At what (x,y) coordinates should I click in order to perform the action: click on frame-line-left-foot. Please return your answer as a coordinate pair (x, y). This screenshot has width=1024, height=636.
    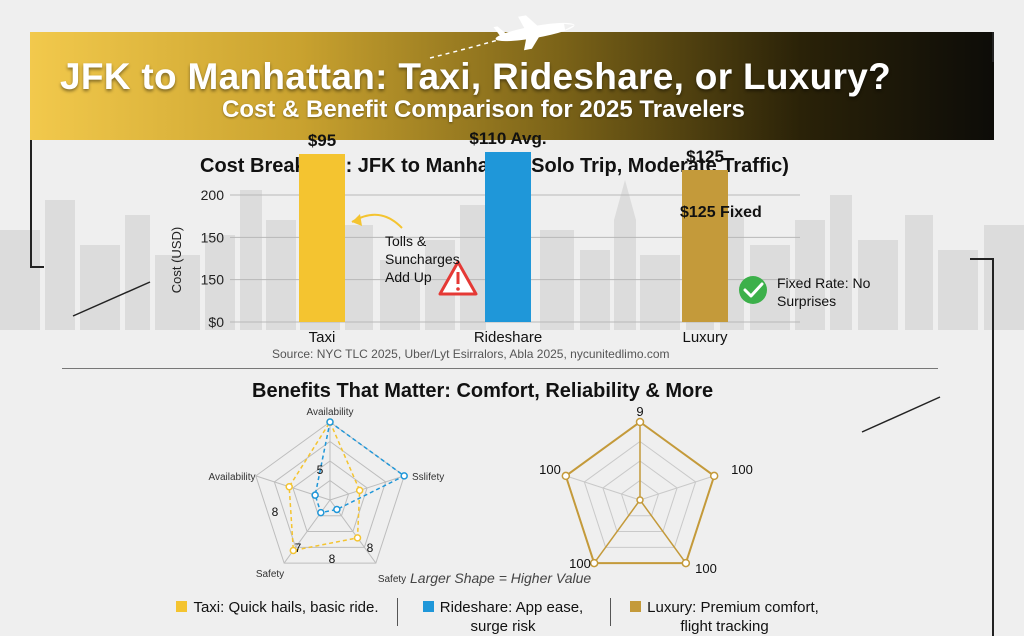
    Looking at the image, I should click on (37, 267).